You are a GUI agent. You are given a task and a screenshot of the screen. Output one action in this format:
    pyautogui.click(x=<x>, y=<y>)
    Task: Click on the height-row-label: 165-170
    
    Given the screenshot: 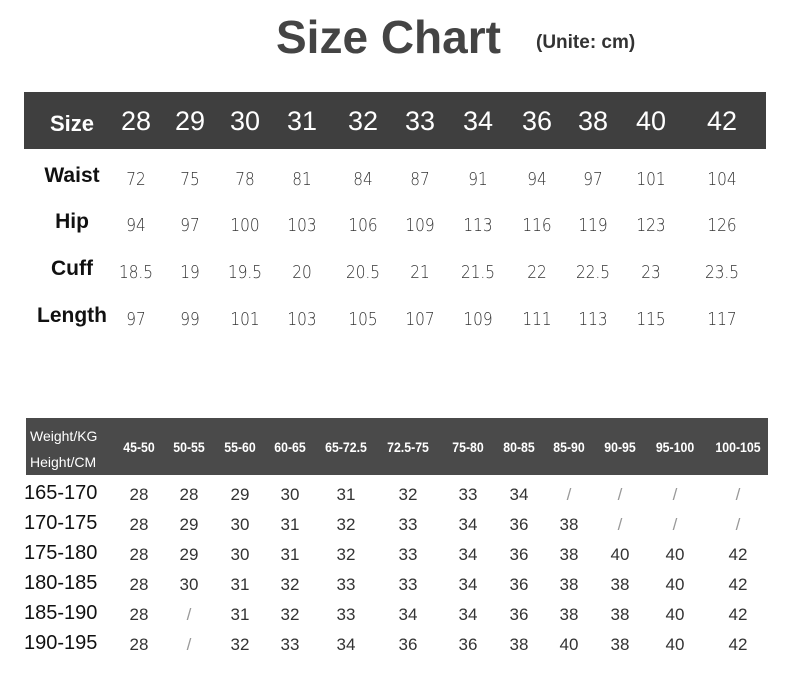 What is the action you would take?
    pyautogui.click(x=61, y=493)
    